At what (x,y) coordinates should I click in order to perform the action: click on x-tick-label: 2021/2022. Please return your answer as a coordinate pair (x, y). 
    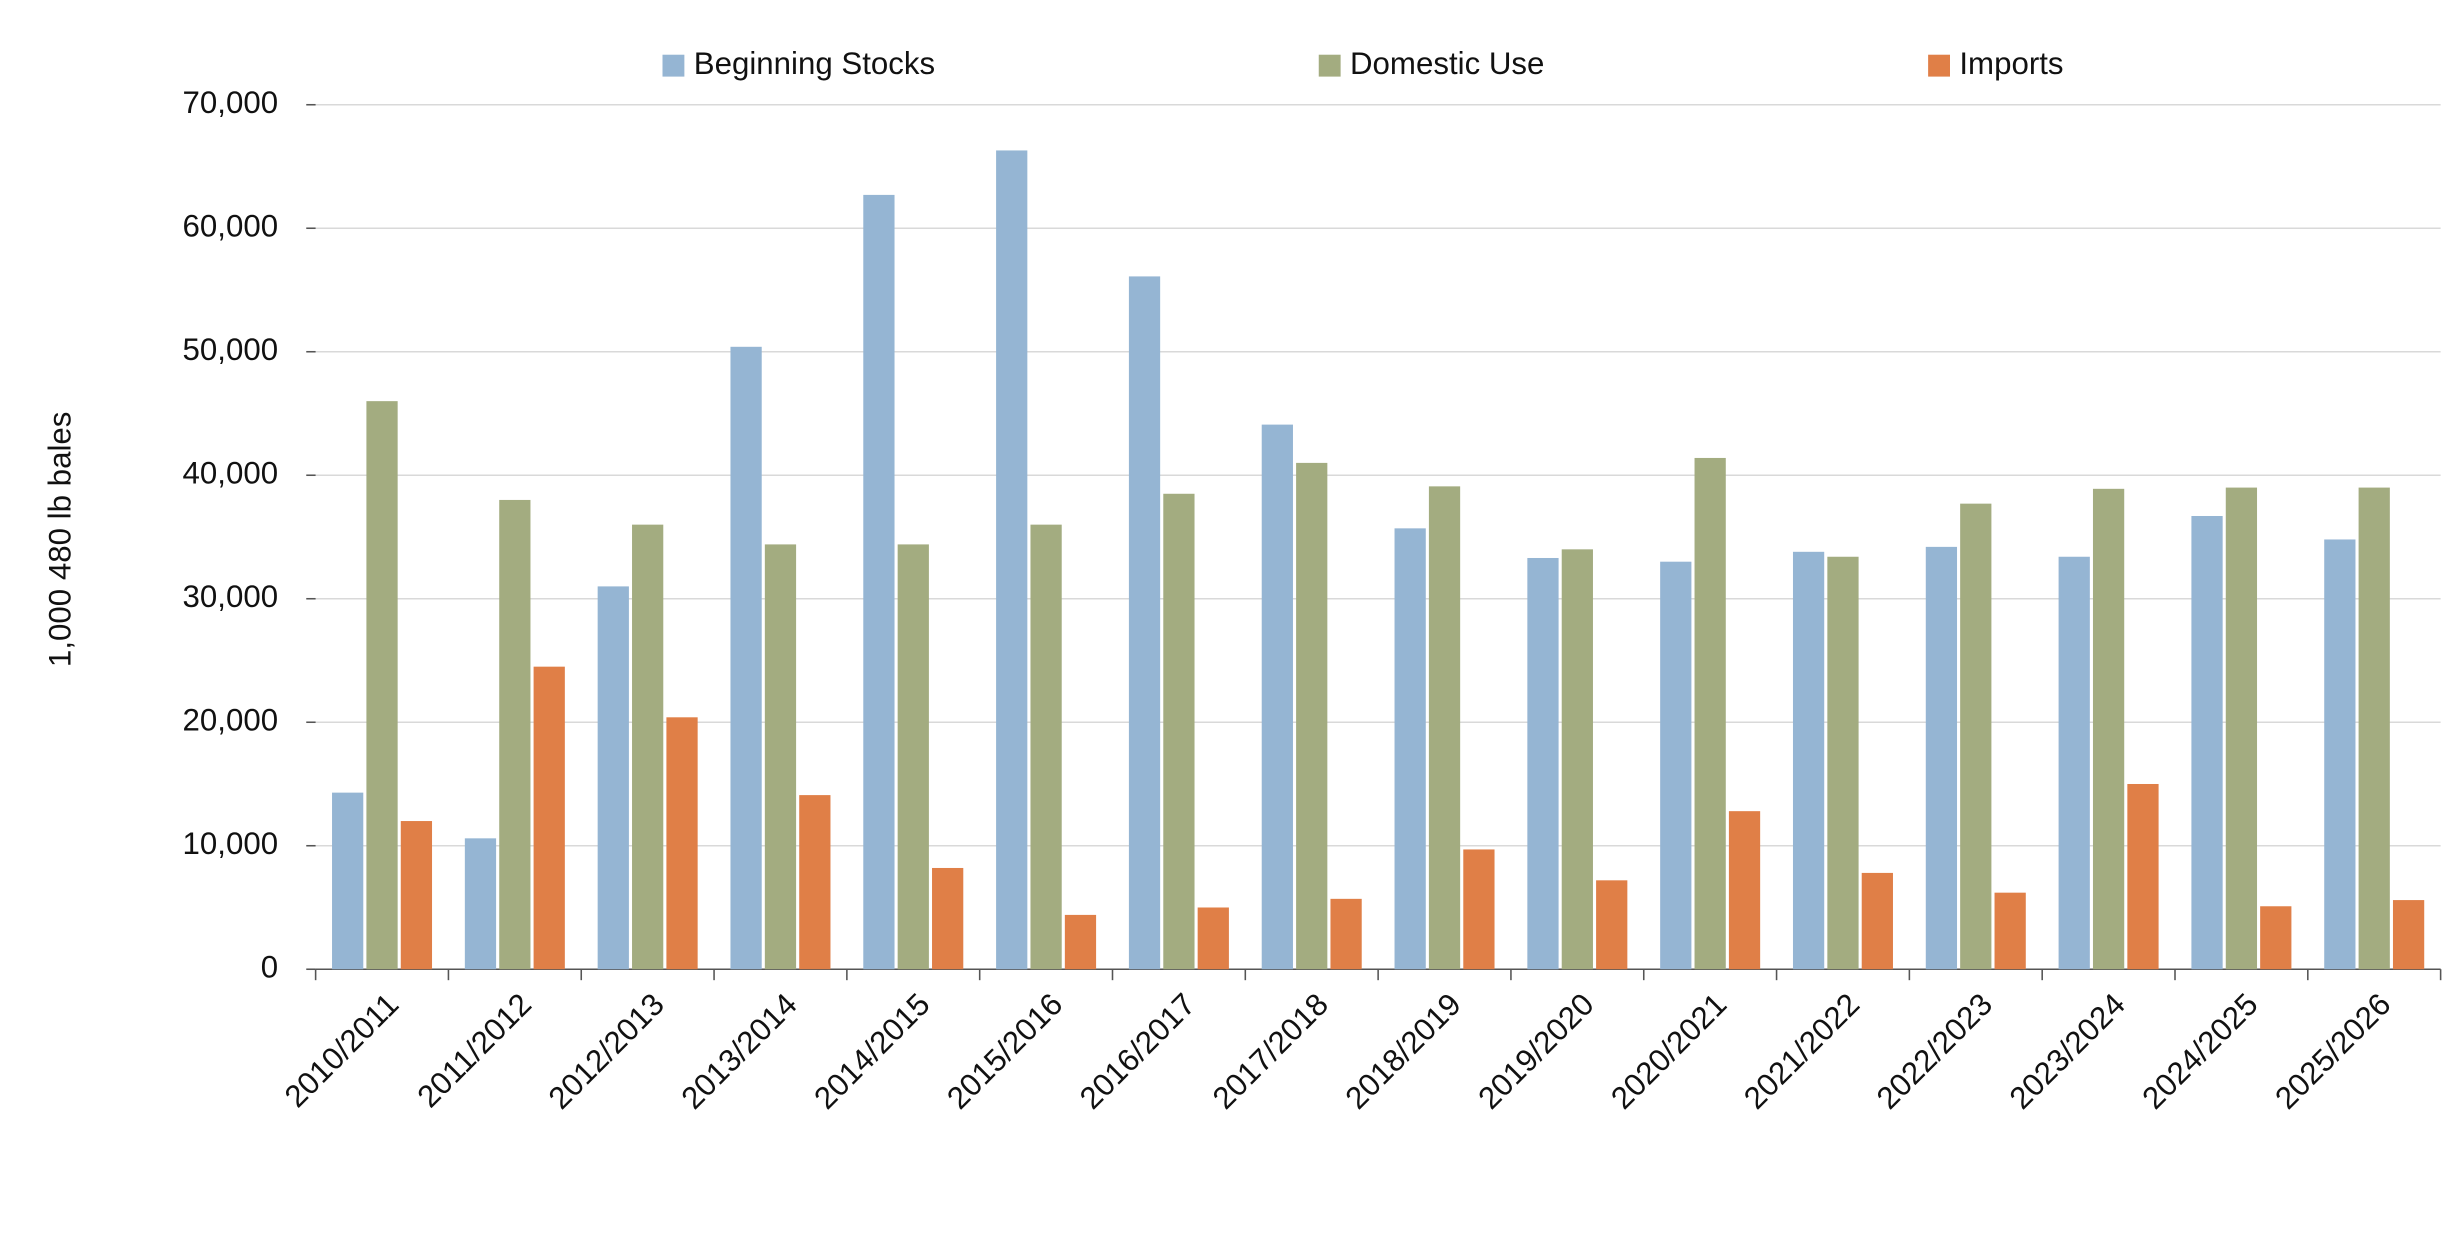
    Looking at the image, I should click on (1801, 1051).